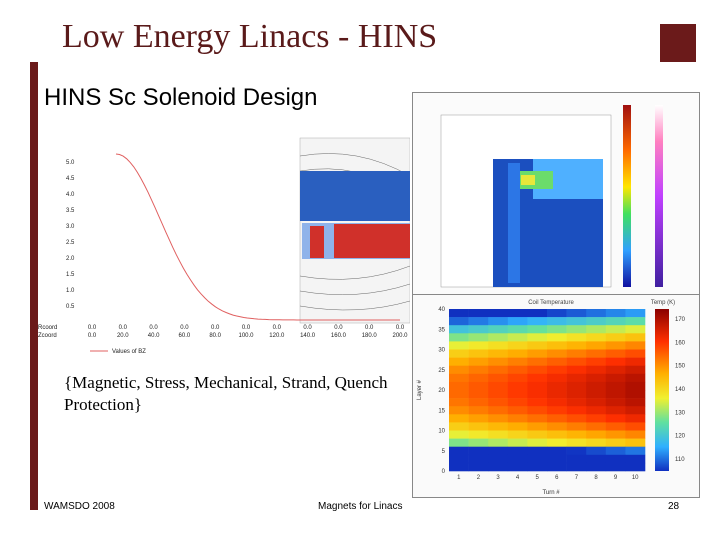 This screenshot has height=540, width=720. I want to click on heatmap-x-tick: 1, so click(459, 478).